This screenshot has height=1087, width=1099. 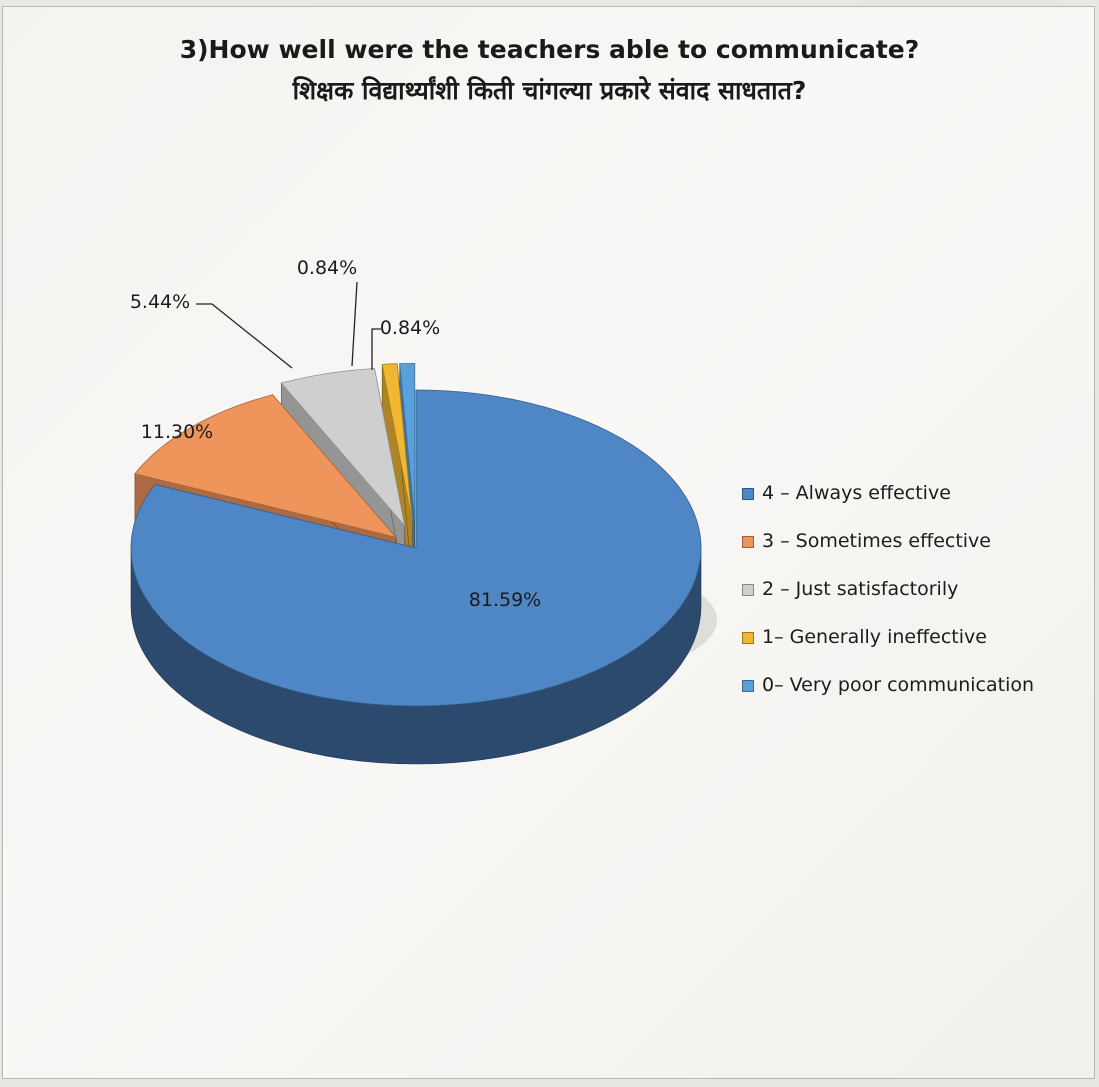 I want to click on slice-0-very-poor-communication, so click(x=407, y=442).